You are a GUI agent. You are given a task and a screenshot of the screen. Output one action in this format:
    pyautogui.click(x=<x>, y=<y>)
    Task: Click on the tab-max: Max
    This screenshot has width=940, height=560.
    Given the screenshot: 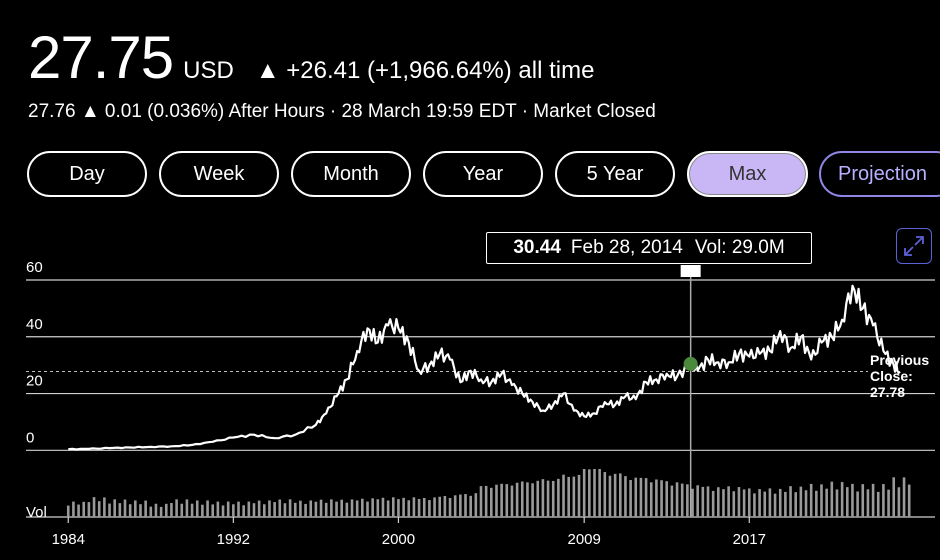 What is the action you would take?
    pyautogui.click(x=747, y=174)
    